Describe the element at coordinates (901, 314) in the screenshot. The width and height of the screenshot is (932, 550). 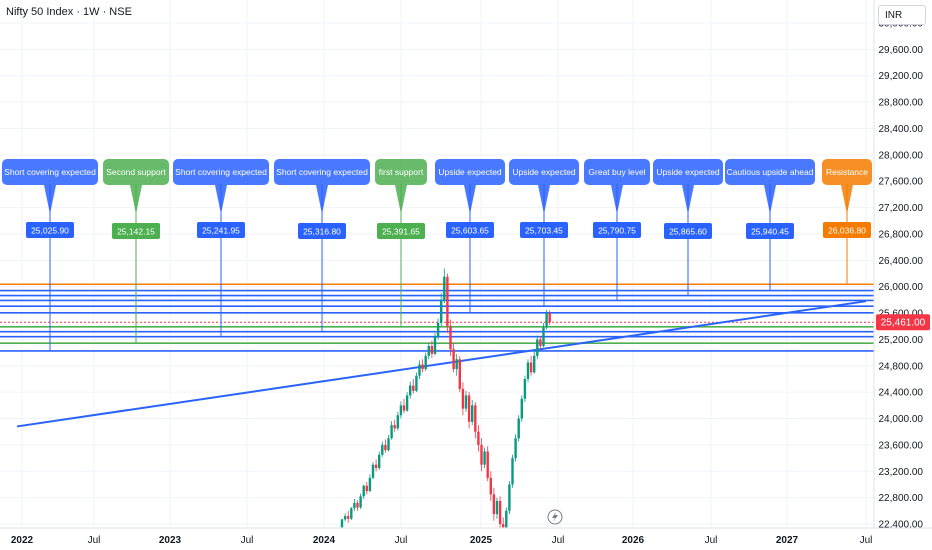
I see `price-tick-label: 25,600.00` at that location.